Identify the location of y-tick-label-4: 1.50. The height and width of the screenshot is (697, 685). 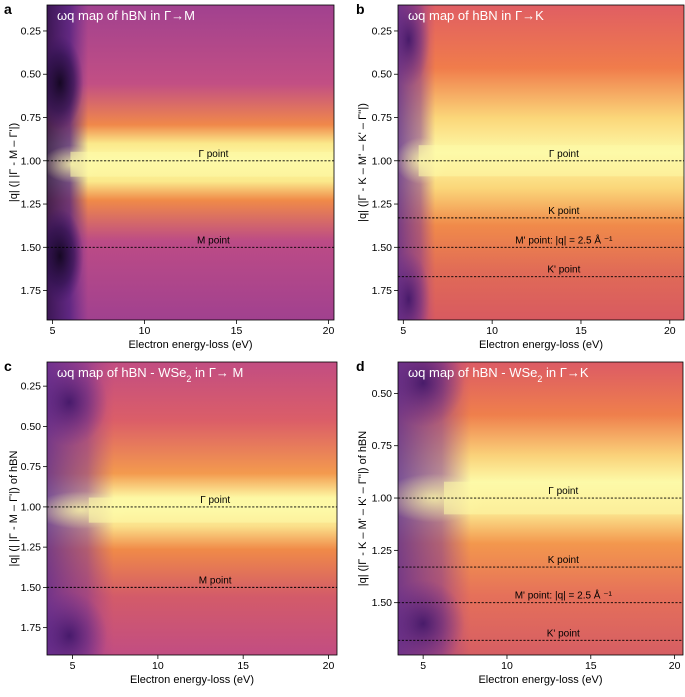
(382, 603).